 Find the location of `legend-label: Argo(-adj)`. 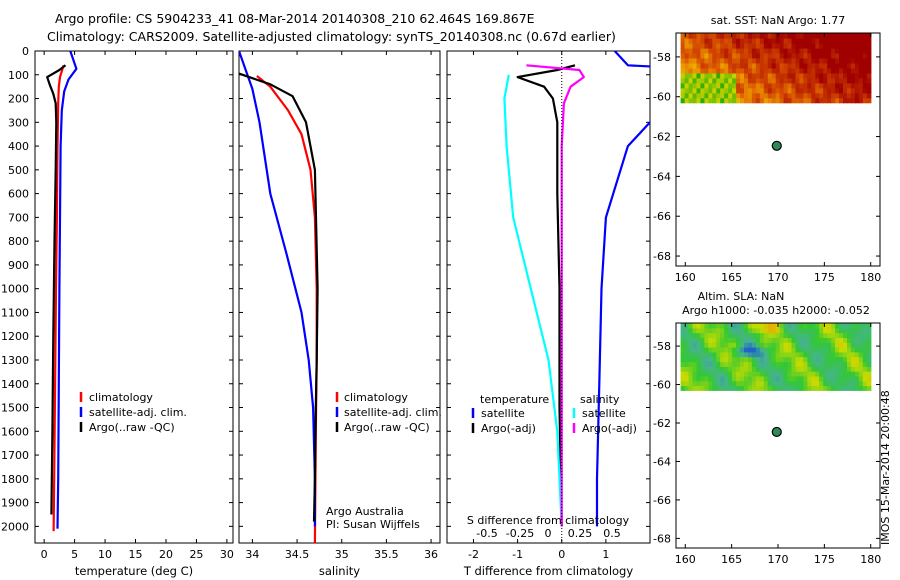

legend-label: Argo(-adj) is located at coordinates (609, 428).